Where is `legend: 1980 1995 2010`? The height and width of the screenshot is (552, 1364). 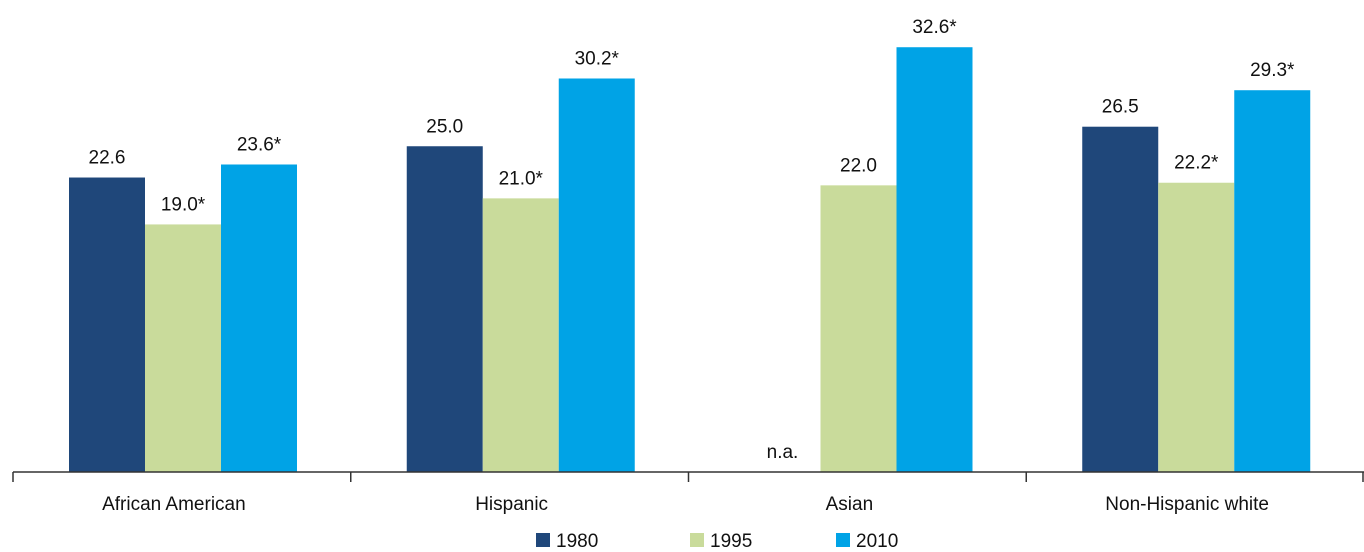
legend: 1980 1995 2010 is located at coordinates (717, 541).